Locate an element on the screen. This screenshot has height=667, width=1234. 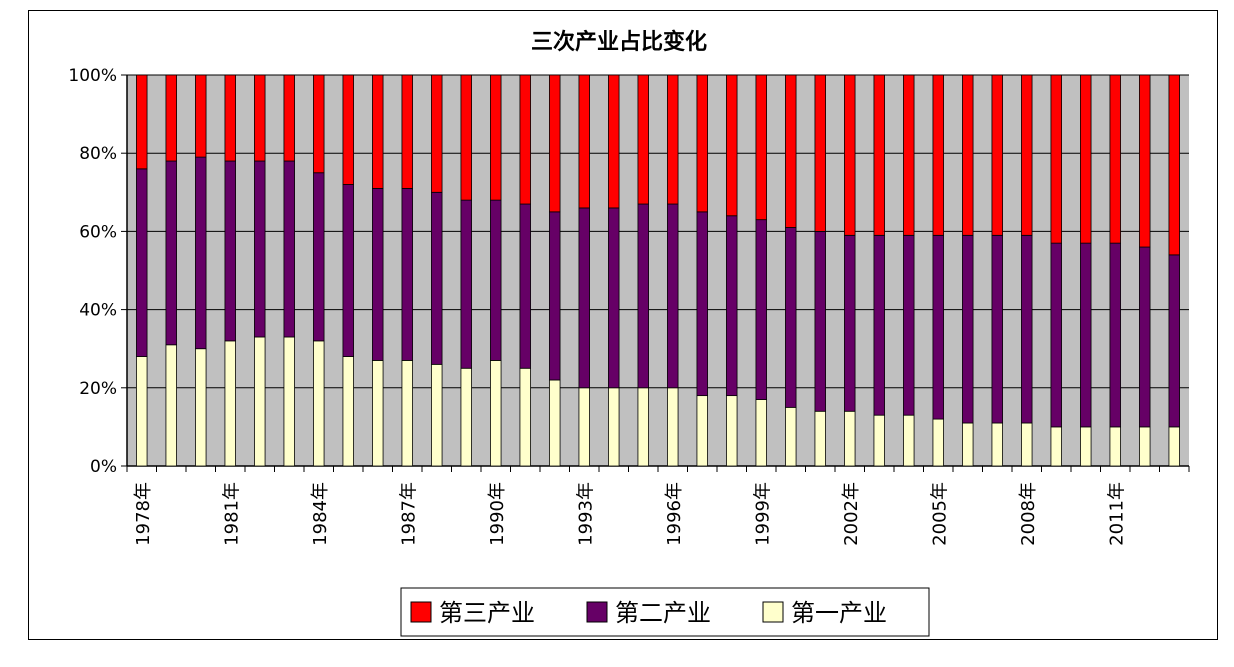
chart-title: 三次产业占比变化 is located at coordinates (619, 42).